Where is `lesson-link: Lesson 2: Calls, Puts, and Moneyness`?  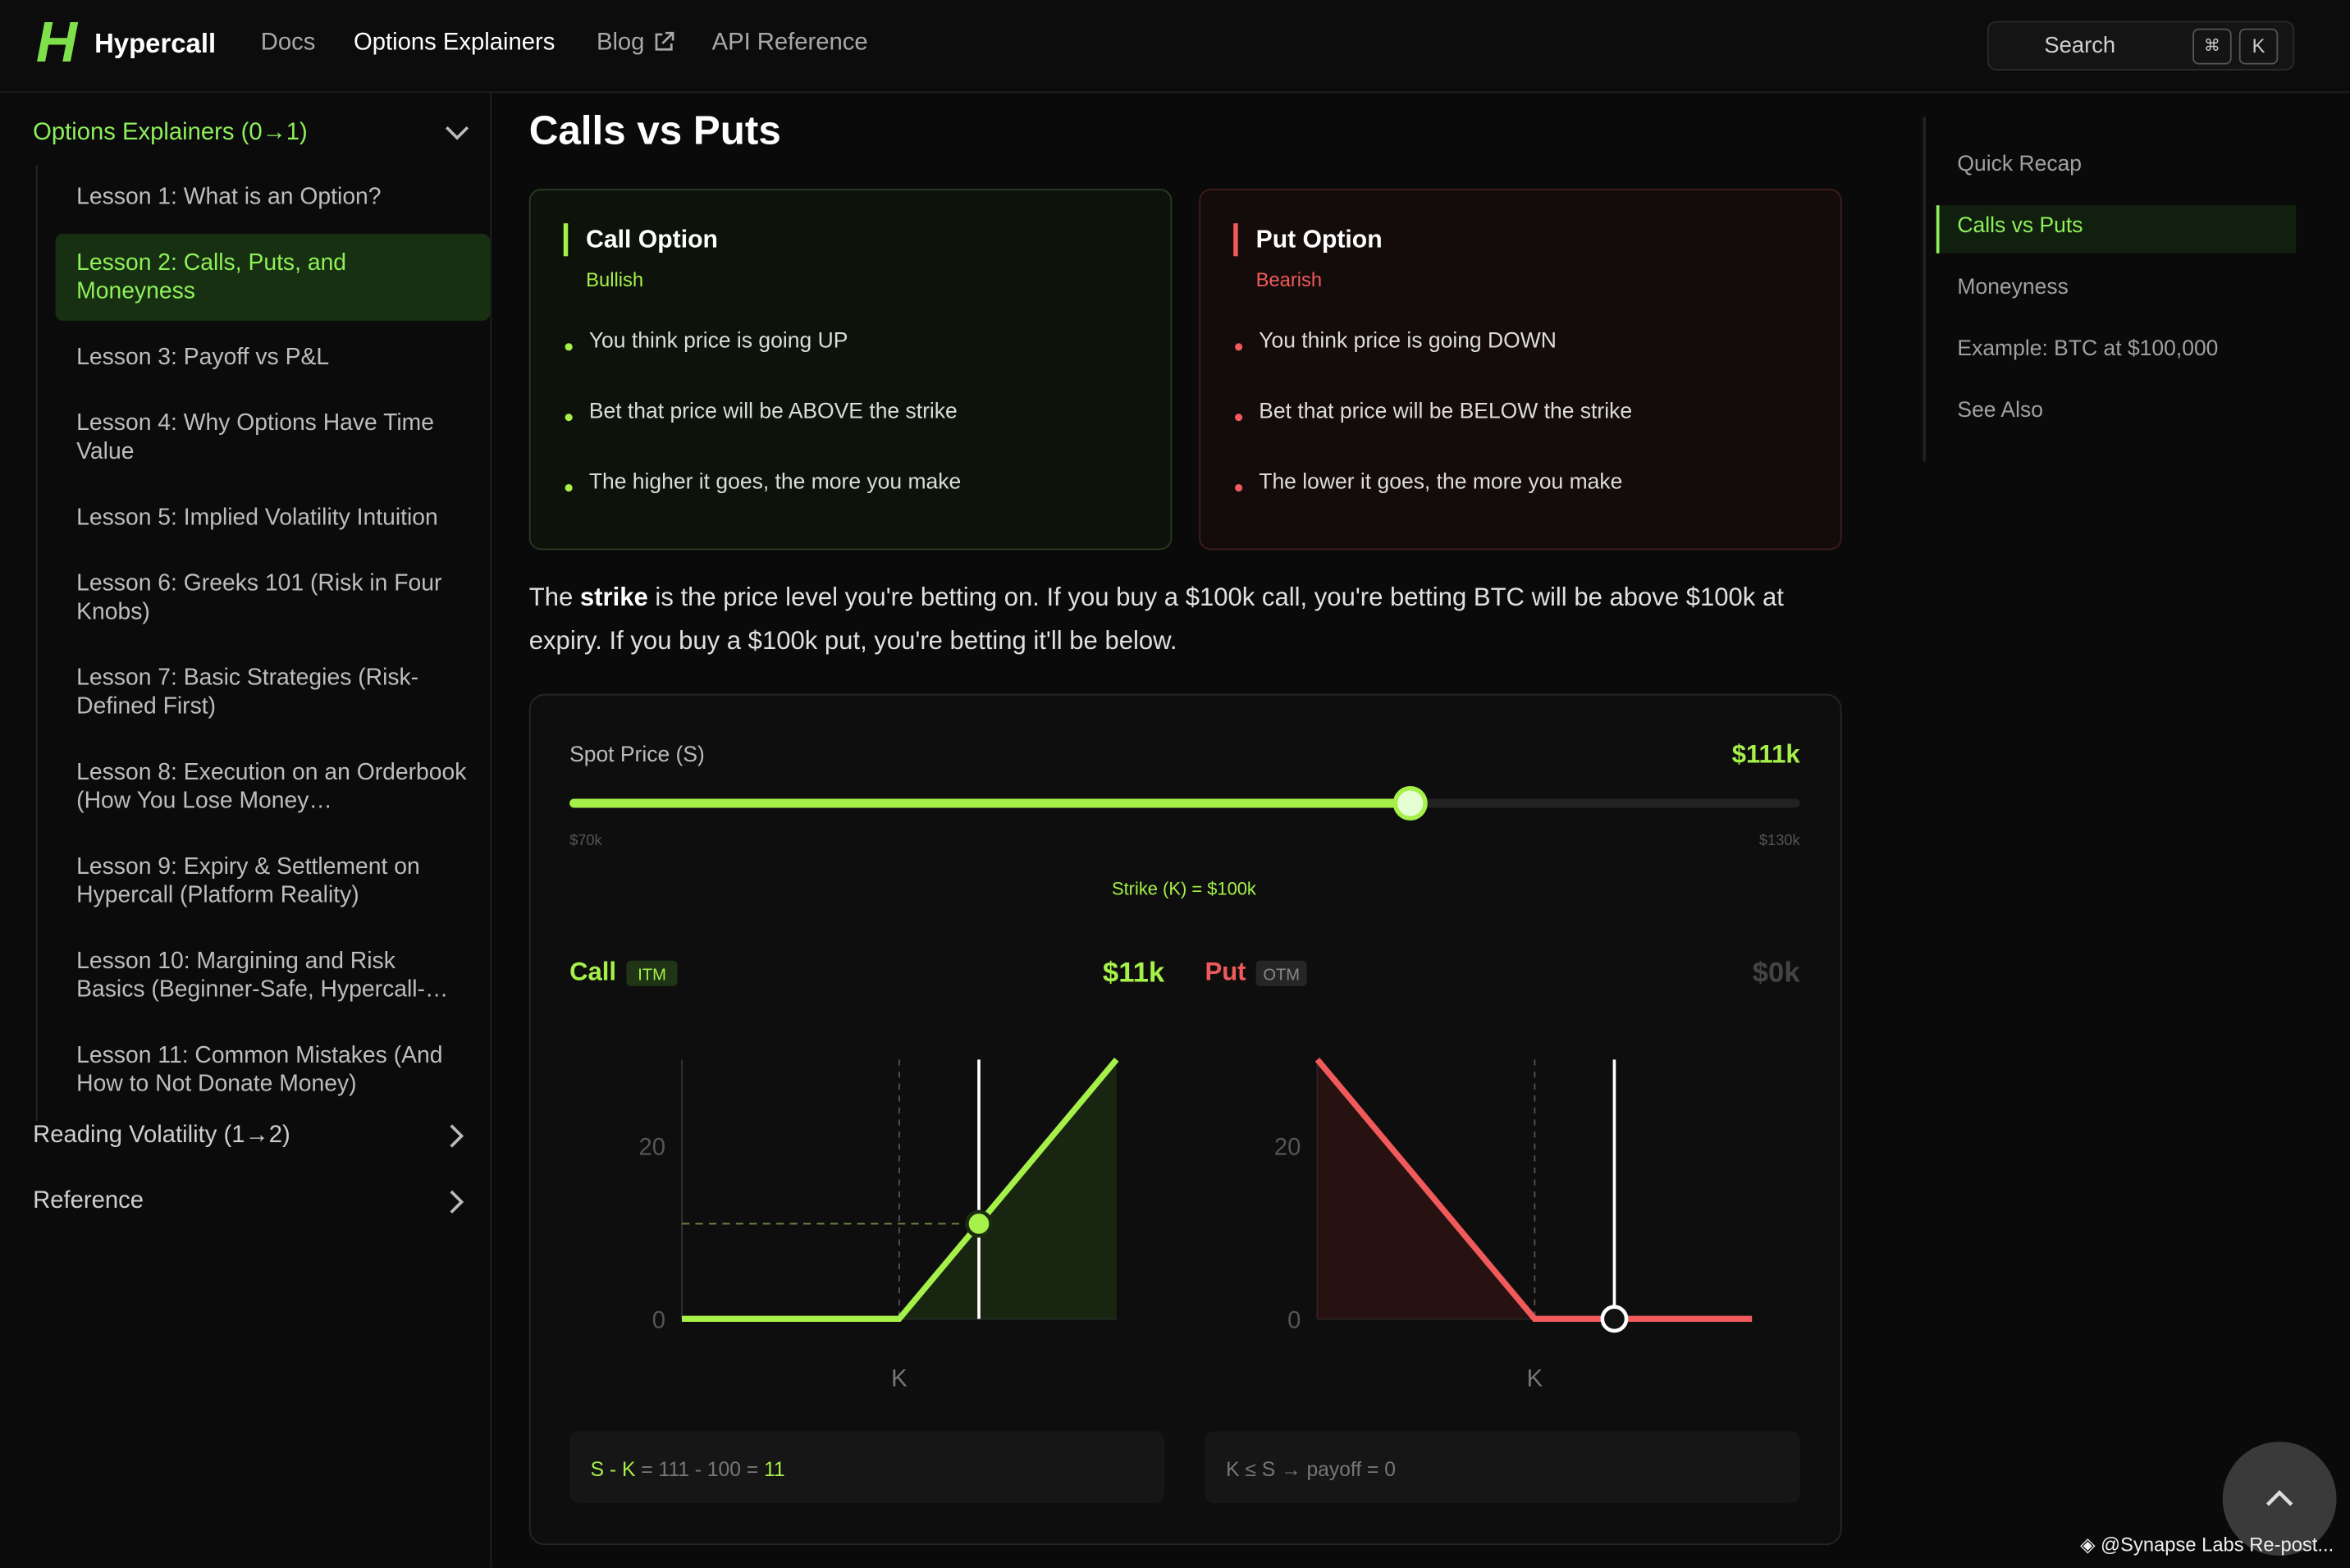 lesson-link: Lesson 2: Calls, Puts, and Moneyness is located at coordinates (273, 277).